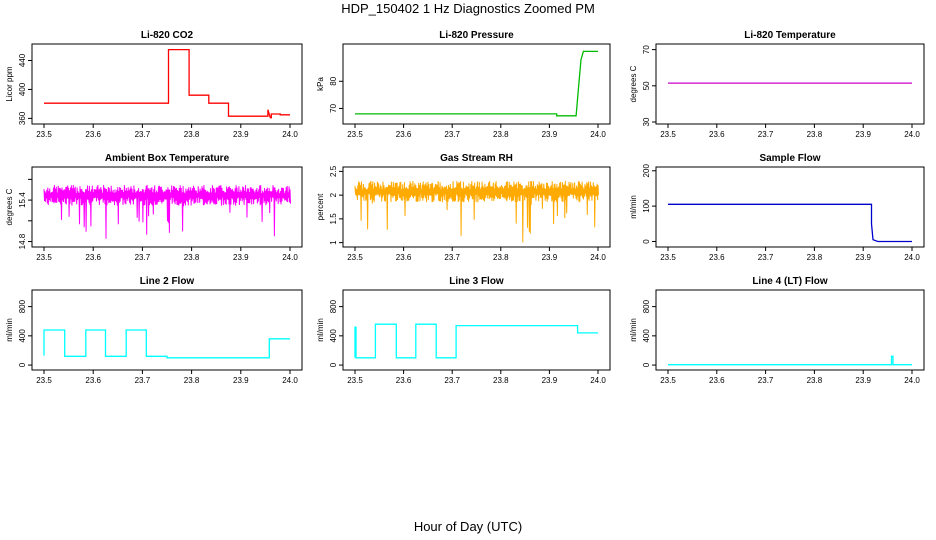 This screenshot has height=540, width=936. What do you see at coordinates (468, 8) in the screenshot?
I see `figure-title: HDP_150402 1 Hz Diagnostics Zoomed PM` at bounding box center [468, 8].